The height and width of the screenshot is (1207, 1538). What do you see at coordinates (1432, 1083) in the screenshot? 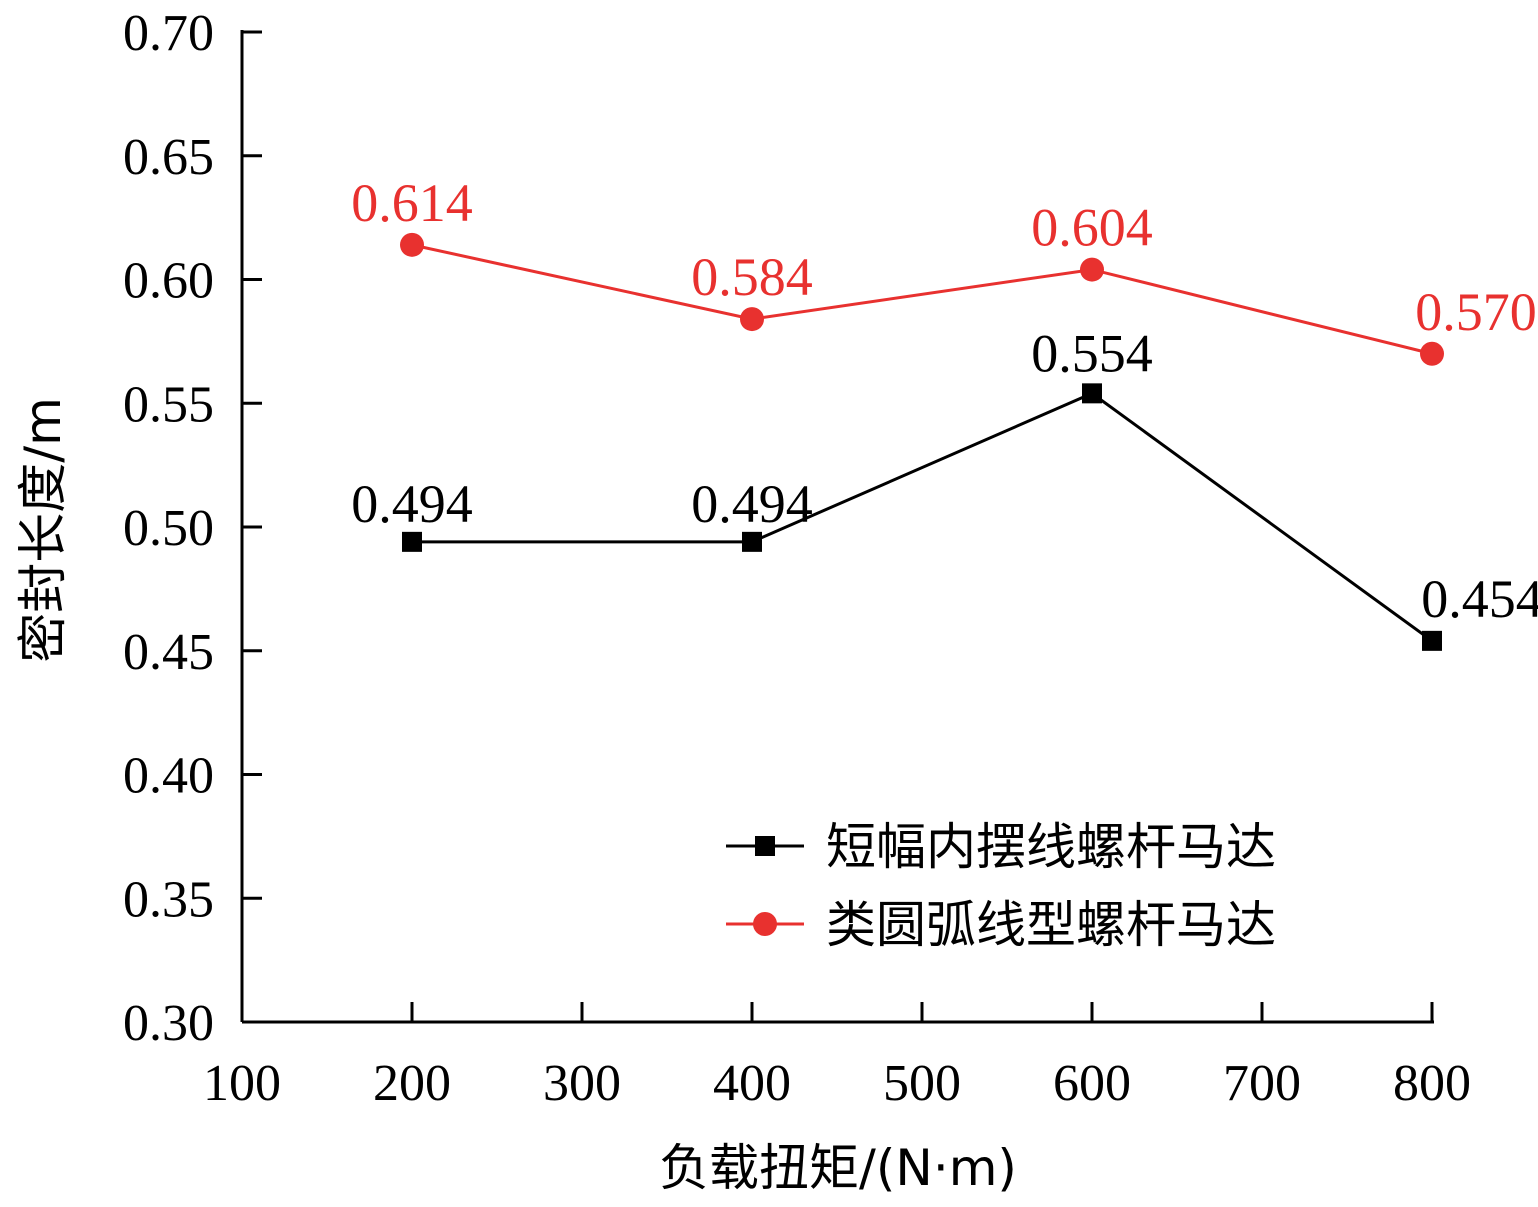
I see `x-tick-label: 800` at bounding box center [1432, 1083].